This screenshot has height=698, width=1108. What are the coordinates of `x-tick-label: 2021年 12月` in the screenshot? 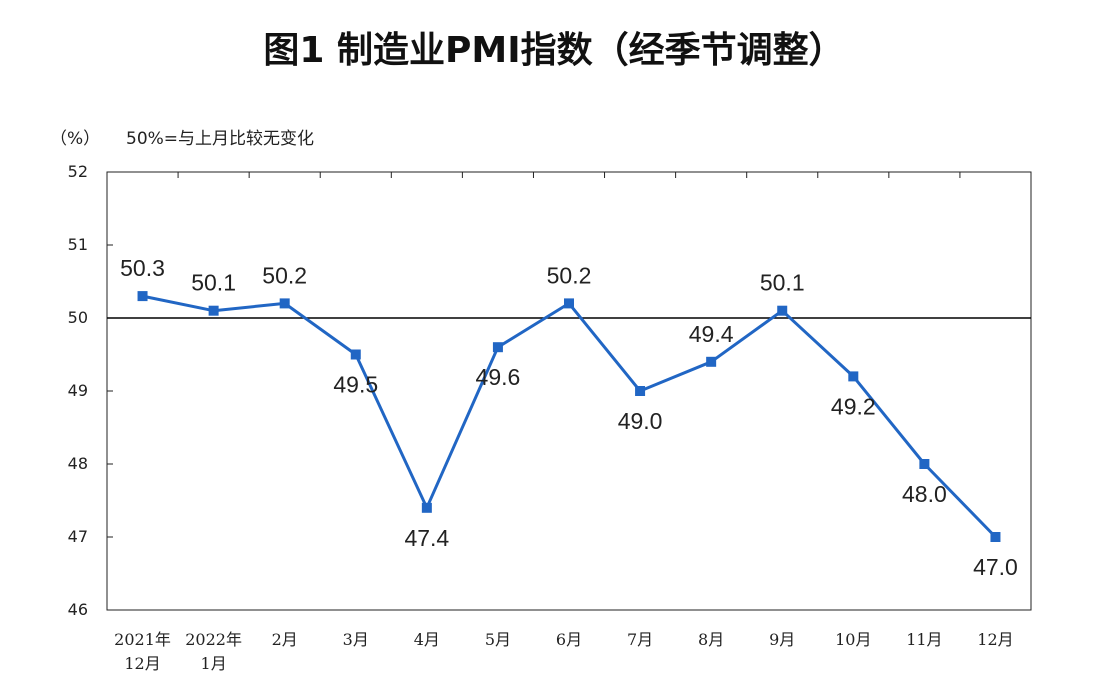 It's located at (142, 651).